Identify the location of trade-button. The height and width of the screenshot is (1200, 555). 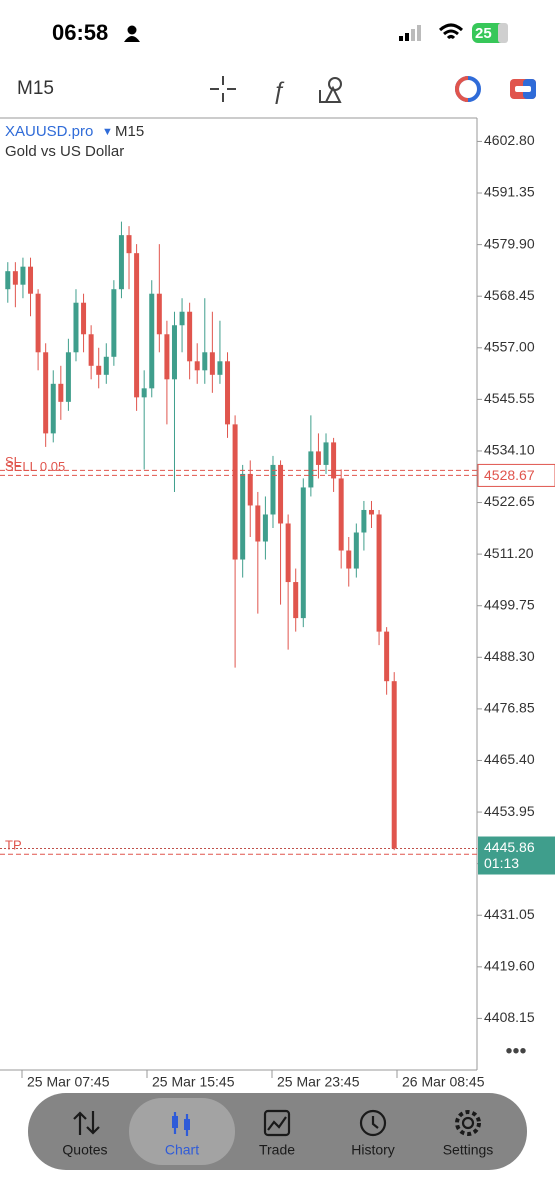
(523, 89).